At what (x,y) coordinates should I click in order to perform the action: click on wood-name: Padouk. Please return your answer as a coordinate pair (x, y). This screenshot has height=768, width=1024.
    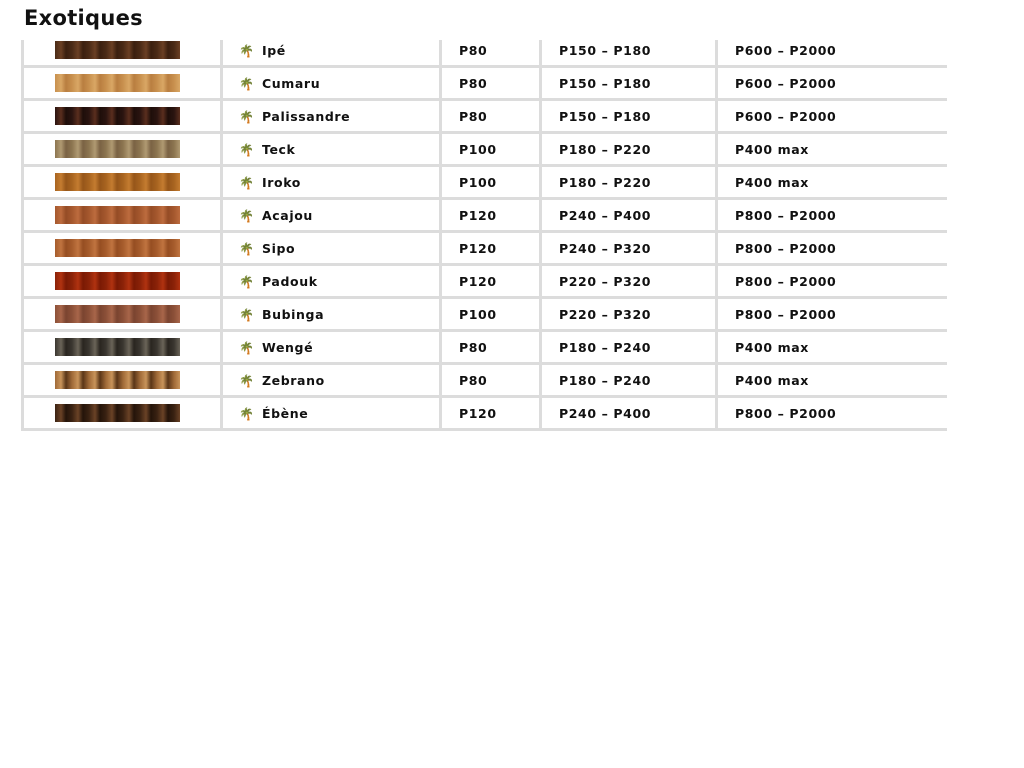
    Looking at the image, I should click on (290, 281).